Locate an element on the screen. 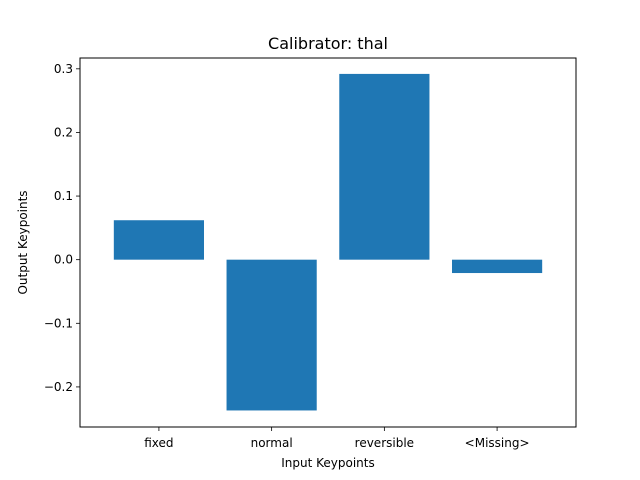 The width and height of the screenshot is (640, 480). y-tick-label: 0.3 is located at coordinates (63, 69).